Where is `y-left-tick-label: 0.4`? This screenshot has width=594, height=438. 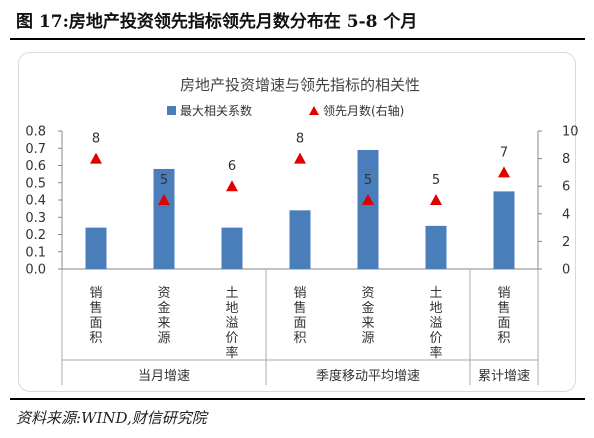 y-left-tick-label: 0.4 is located at coordinates (35, 201).